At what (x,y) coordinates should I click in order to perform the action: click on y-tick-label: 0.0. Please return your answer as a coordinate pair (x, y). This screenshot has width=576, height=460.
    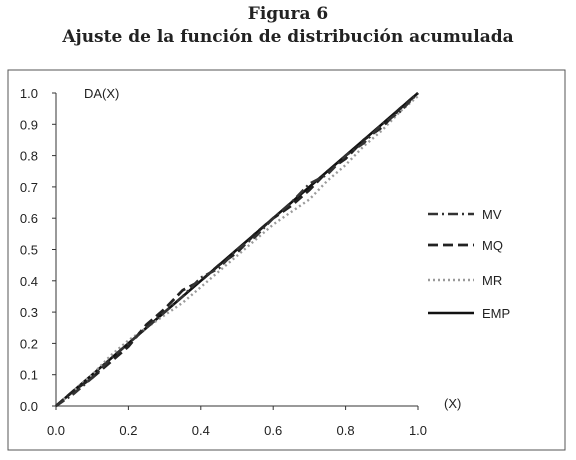
    Looking at the image, I should click on (29, 406).